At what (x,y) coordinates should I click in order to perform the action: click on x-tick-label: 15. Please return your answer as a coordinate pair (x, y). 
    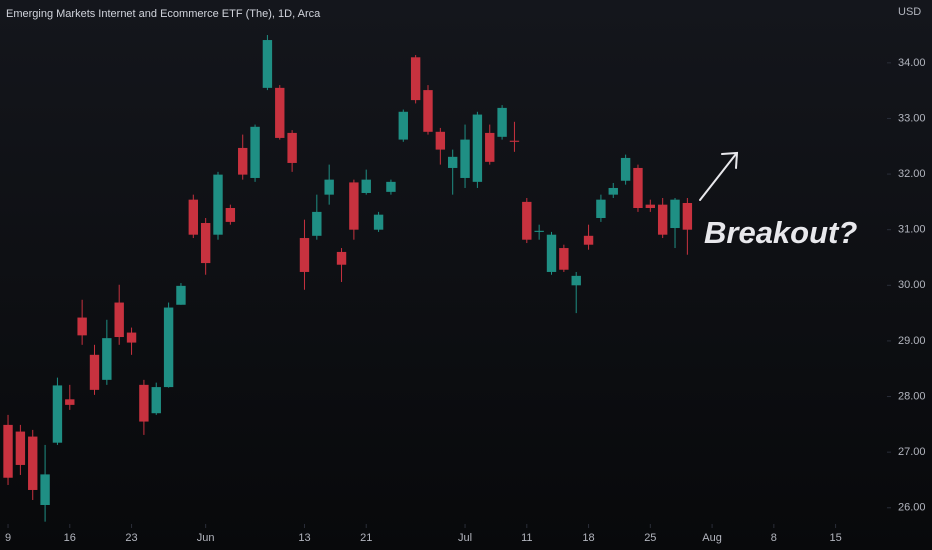
    Looking at the image, I should click on (835, 538).